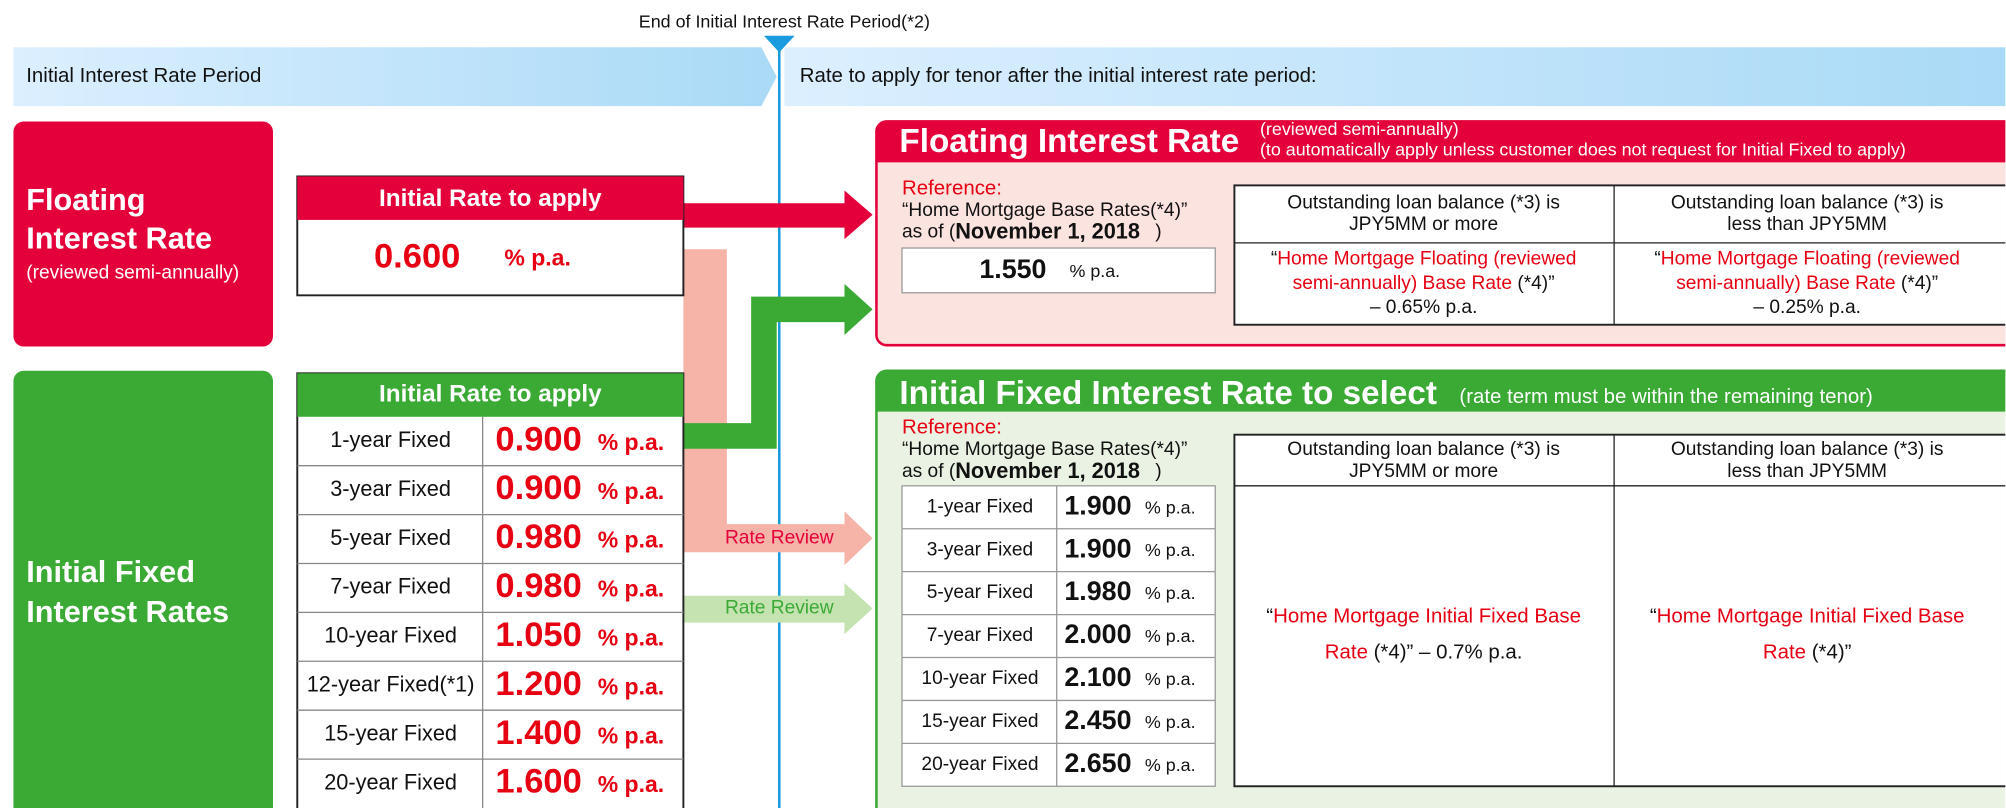  Describe the element at coordinates (390, 635) in the screenshot. I see `term: 10-year Fixed` at that location.